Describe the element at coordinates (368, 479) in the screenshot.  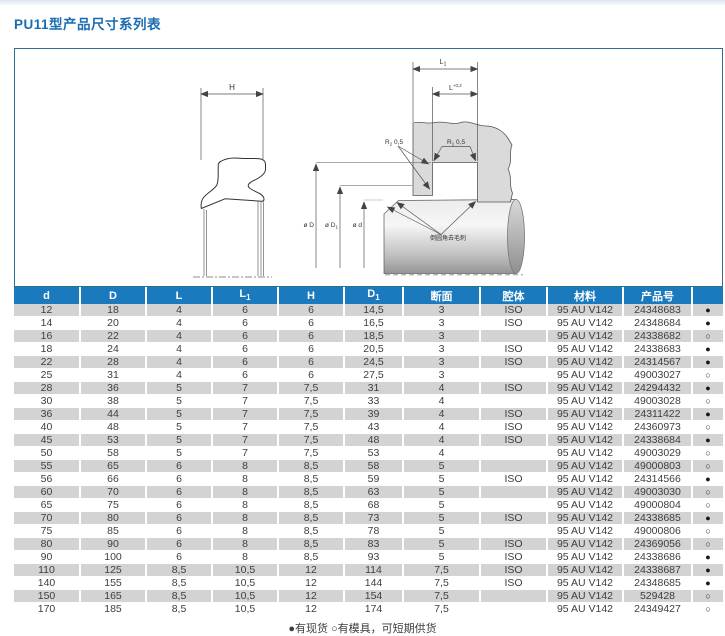
I see `table-row: 56 66 6 8 8,5 59 5 ISO 95 AU V142 24314566 ●` at that location.